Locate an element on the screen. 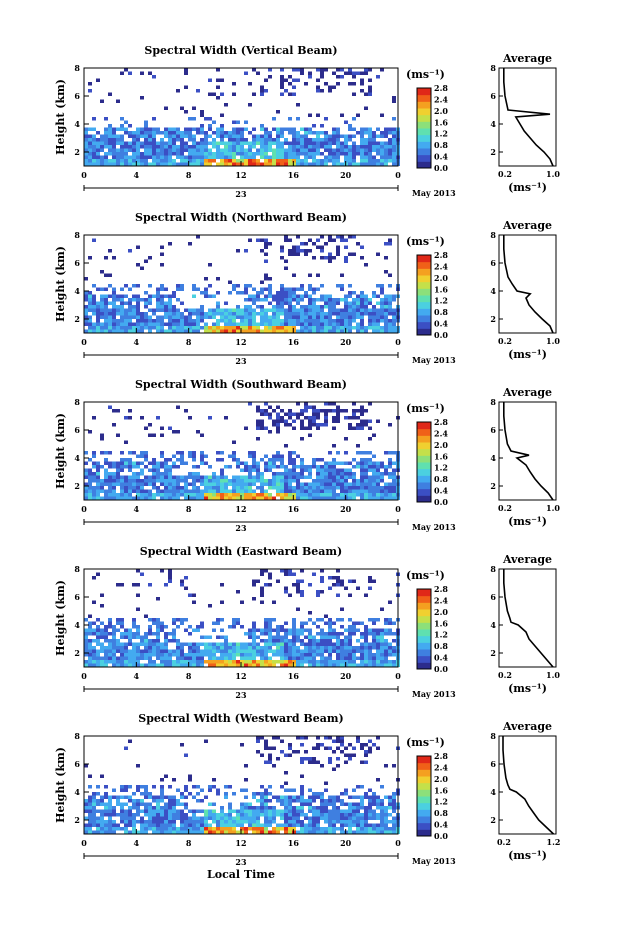 This screenshot has height=929, width=618. colorbar-tick-label: 1.6 is located at coordinates (441, 289).